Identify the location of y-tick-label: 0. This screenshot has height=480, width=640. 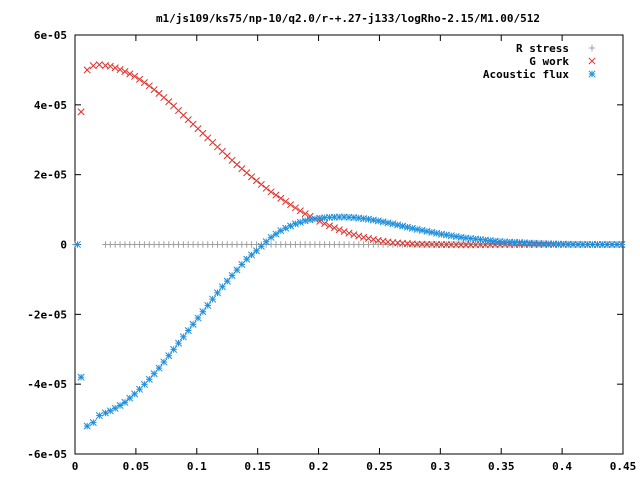
(63, 245).